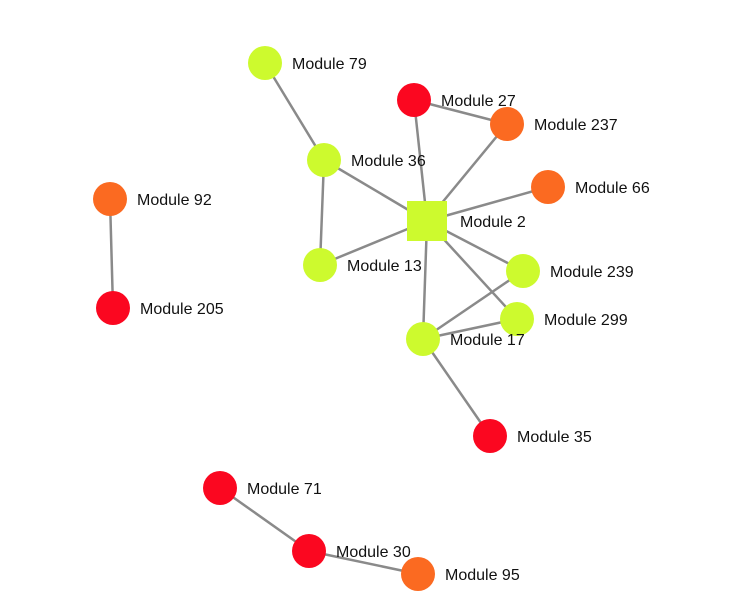 The height and width of the screenshot is (606, 752). Describe the element at coordinates (473, 305) in the screenshot. I see `edge-m17-m239` at that location.